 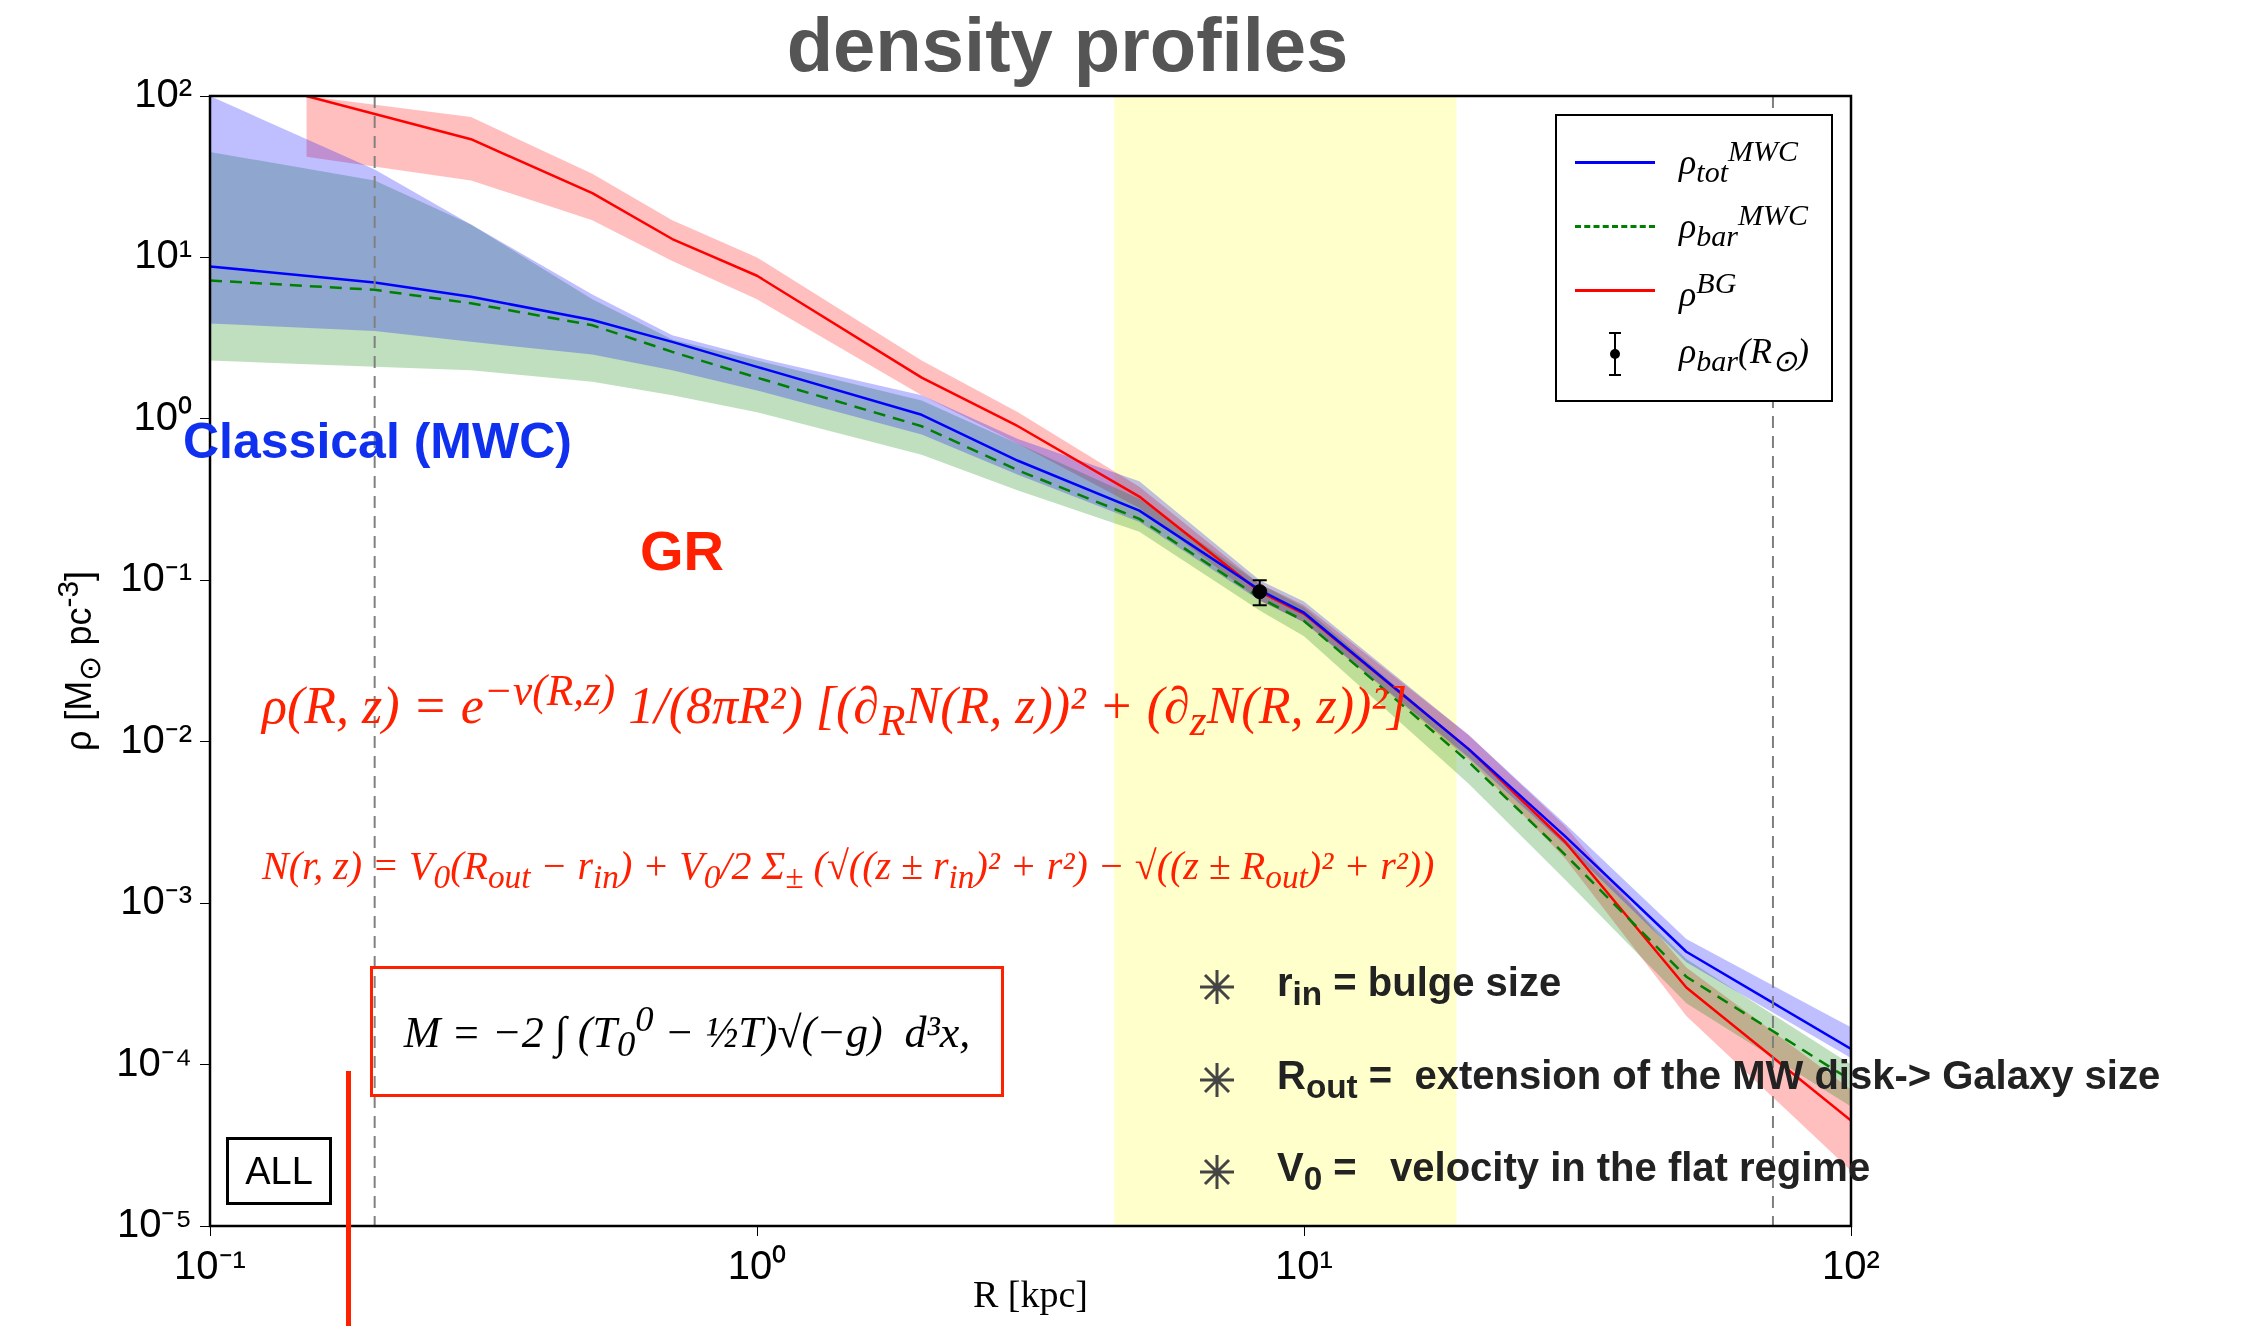 What do you see at coordinates (279, 1171) in the screenshot?
I see `annotation: ALL` at bounding box center [279, 1171].